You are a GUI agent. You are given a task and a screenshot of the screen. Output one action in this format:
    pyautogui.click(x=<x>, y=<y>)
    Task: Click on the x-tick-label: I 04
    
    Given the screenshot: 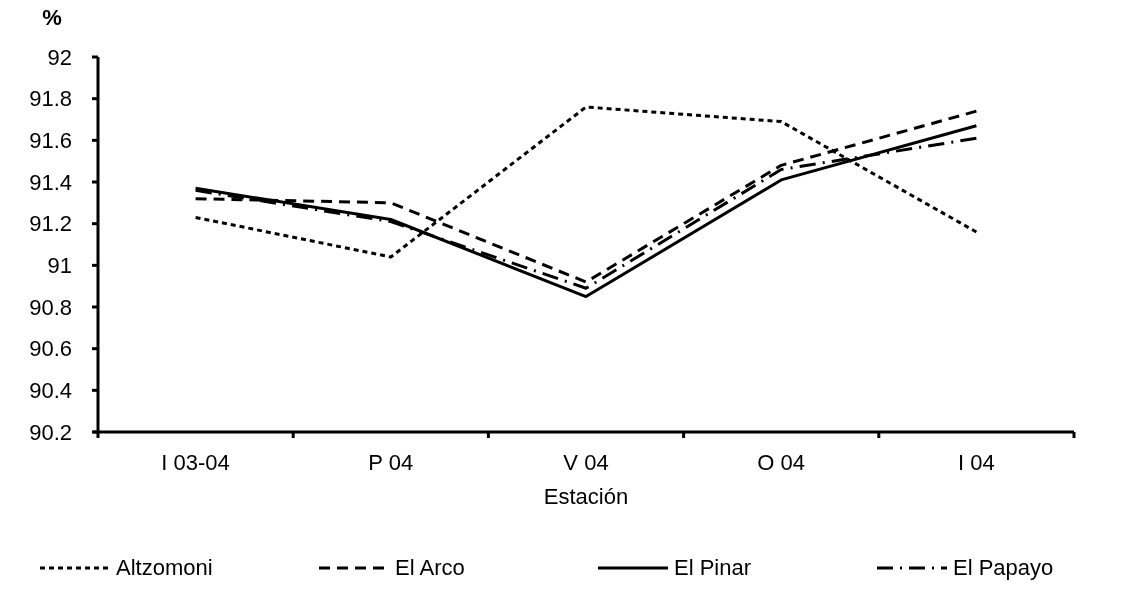 What is the action you would take?
    pyautogui.click(x=976, y=462)
    